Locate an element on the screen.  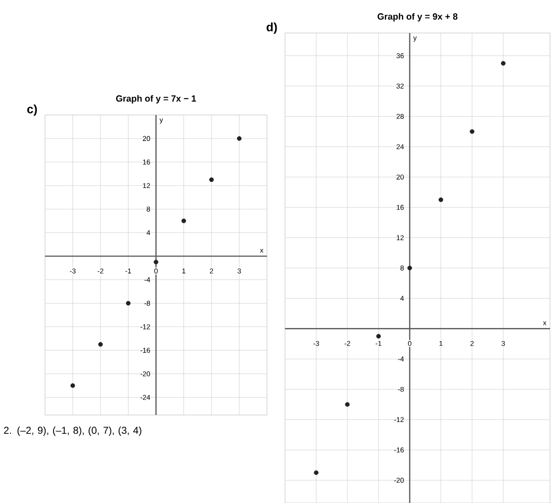
chart-title: Graph of y = 7x − 1 is located at coordinates (156, 99).